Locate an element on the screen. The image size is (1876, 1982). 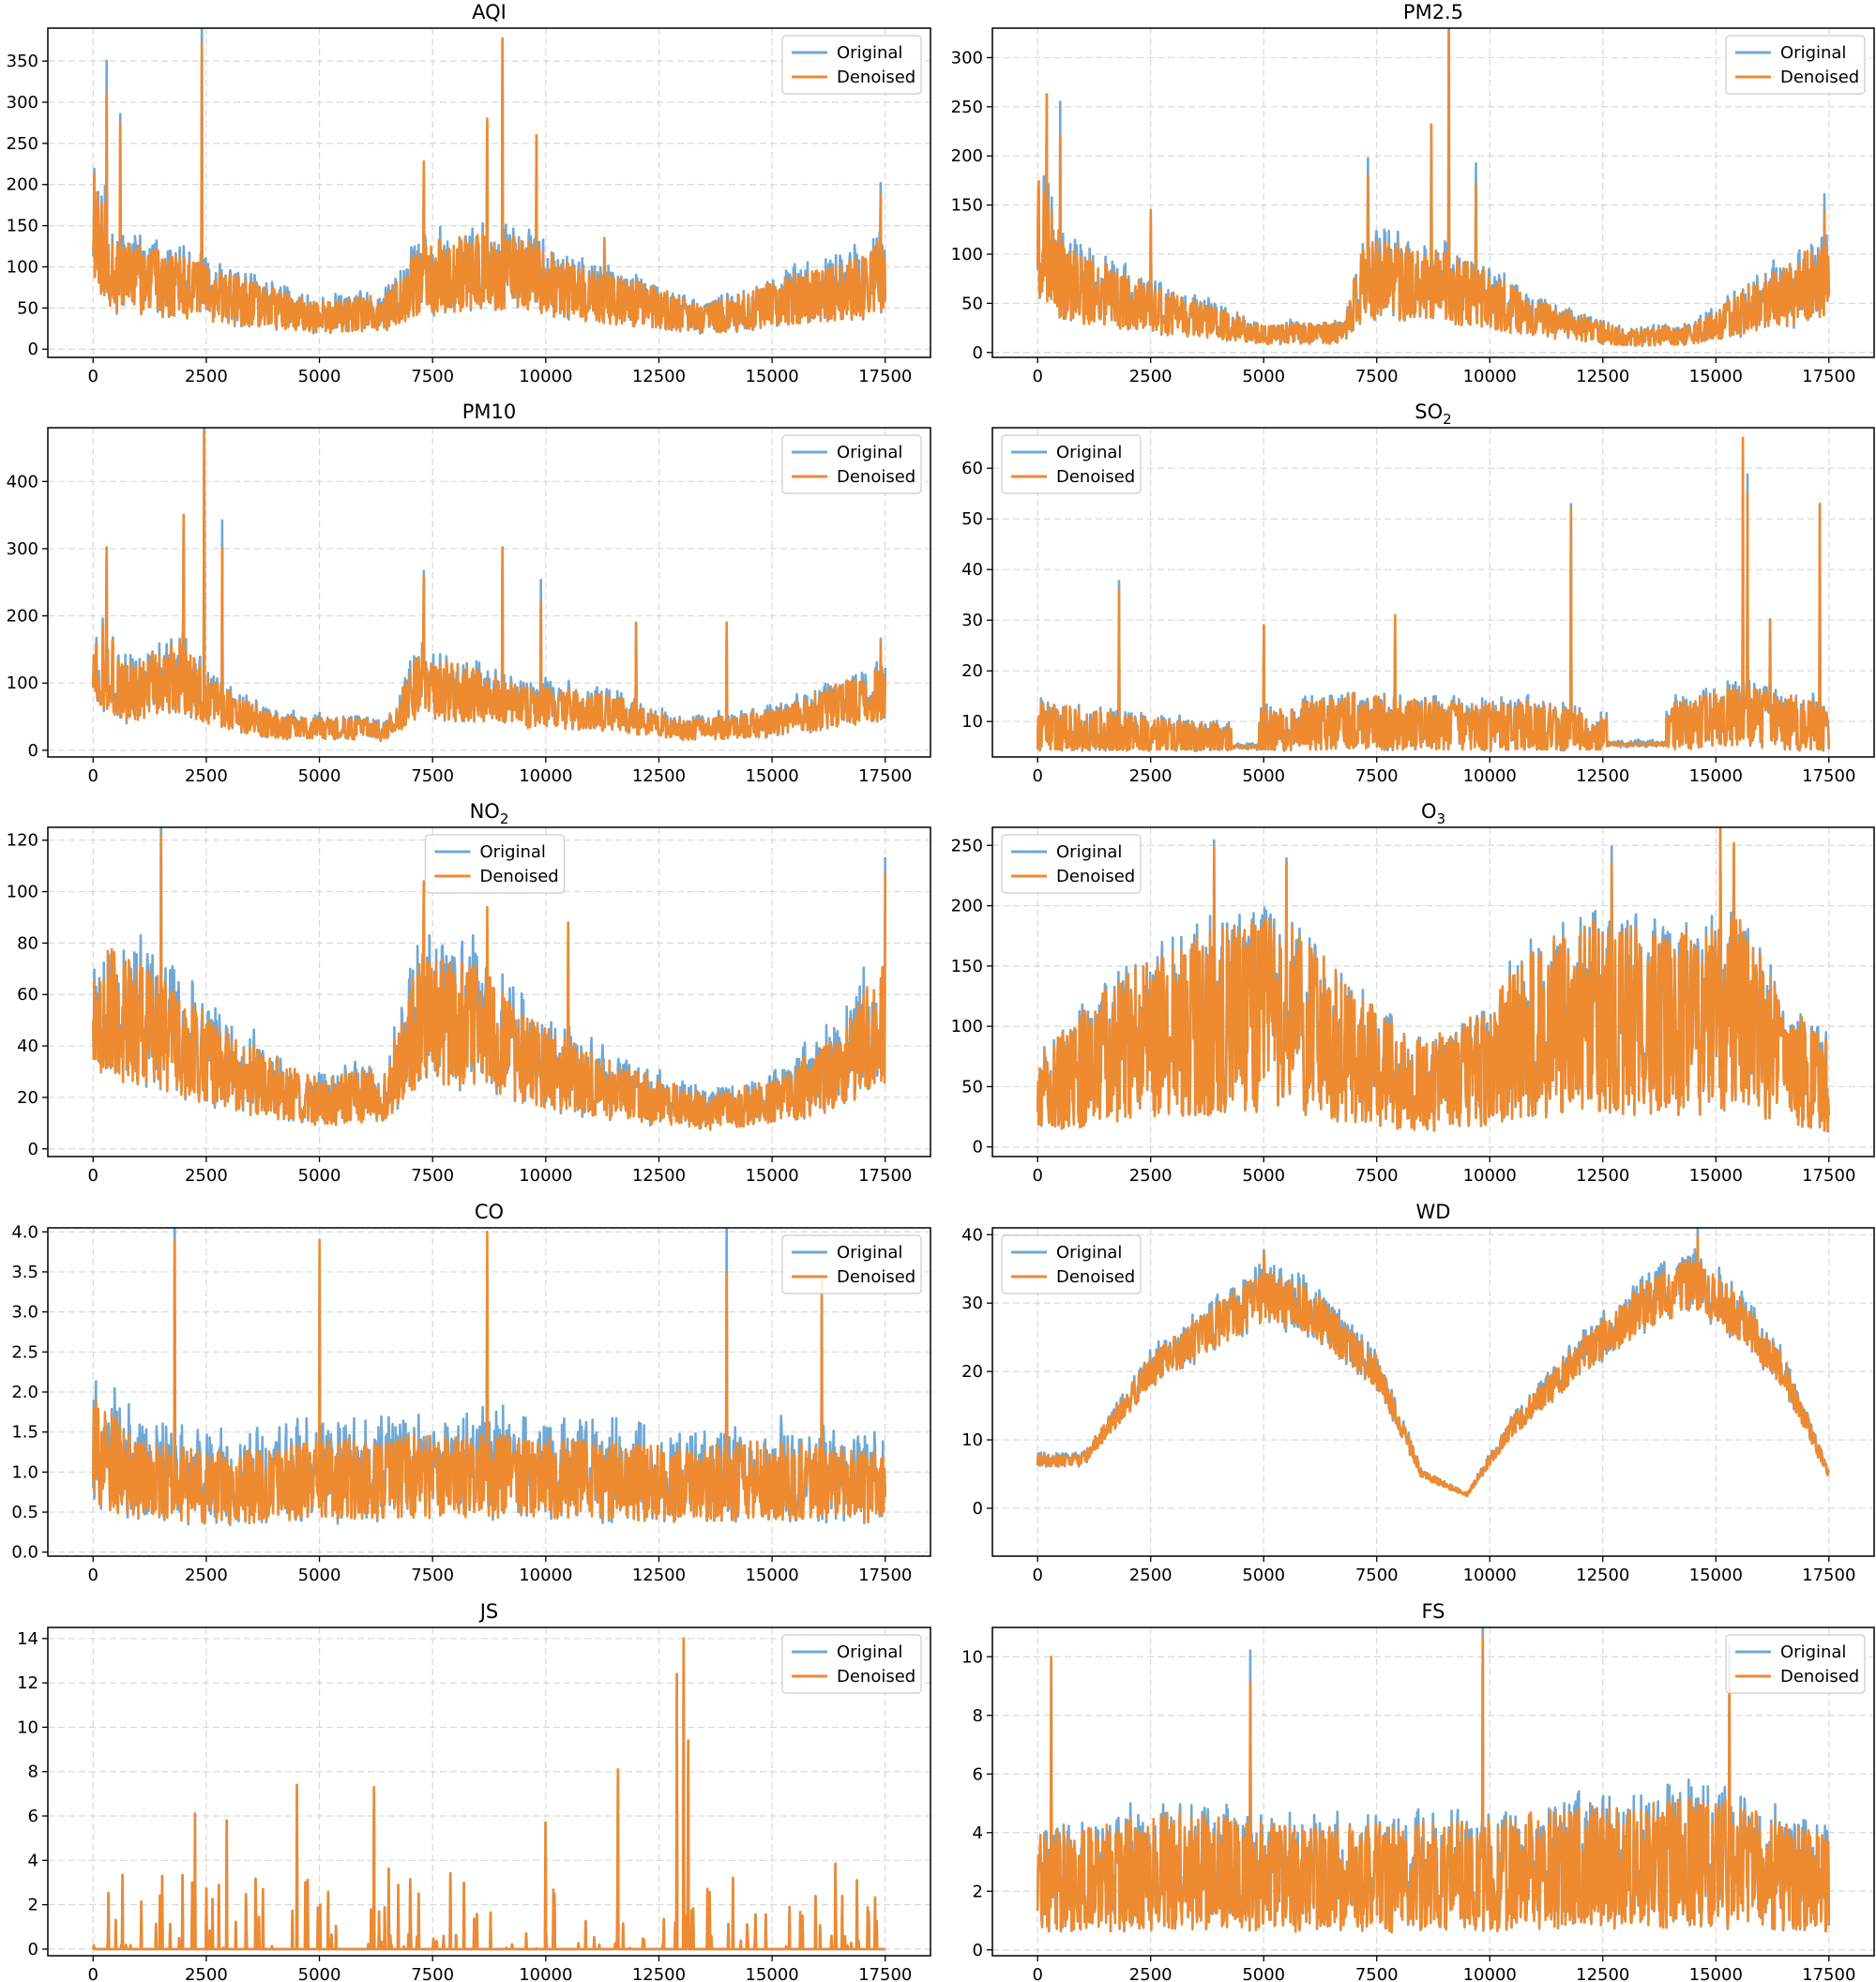
y-tick-label: 30 is located at coordinates (972, 1303).